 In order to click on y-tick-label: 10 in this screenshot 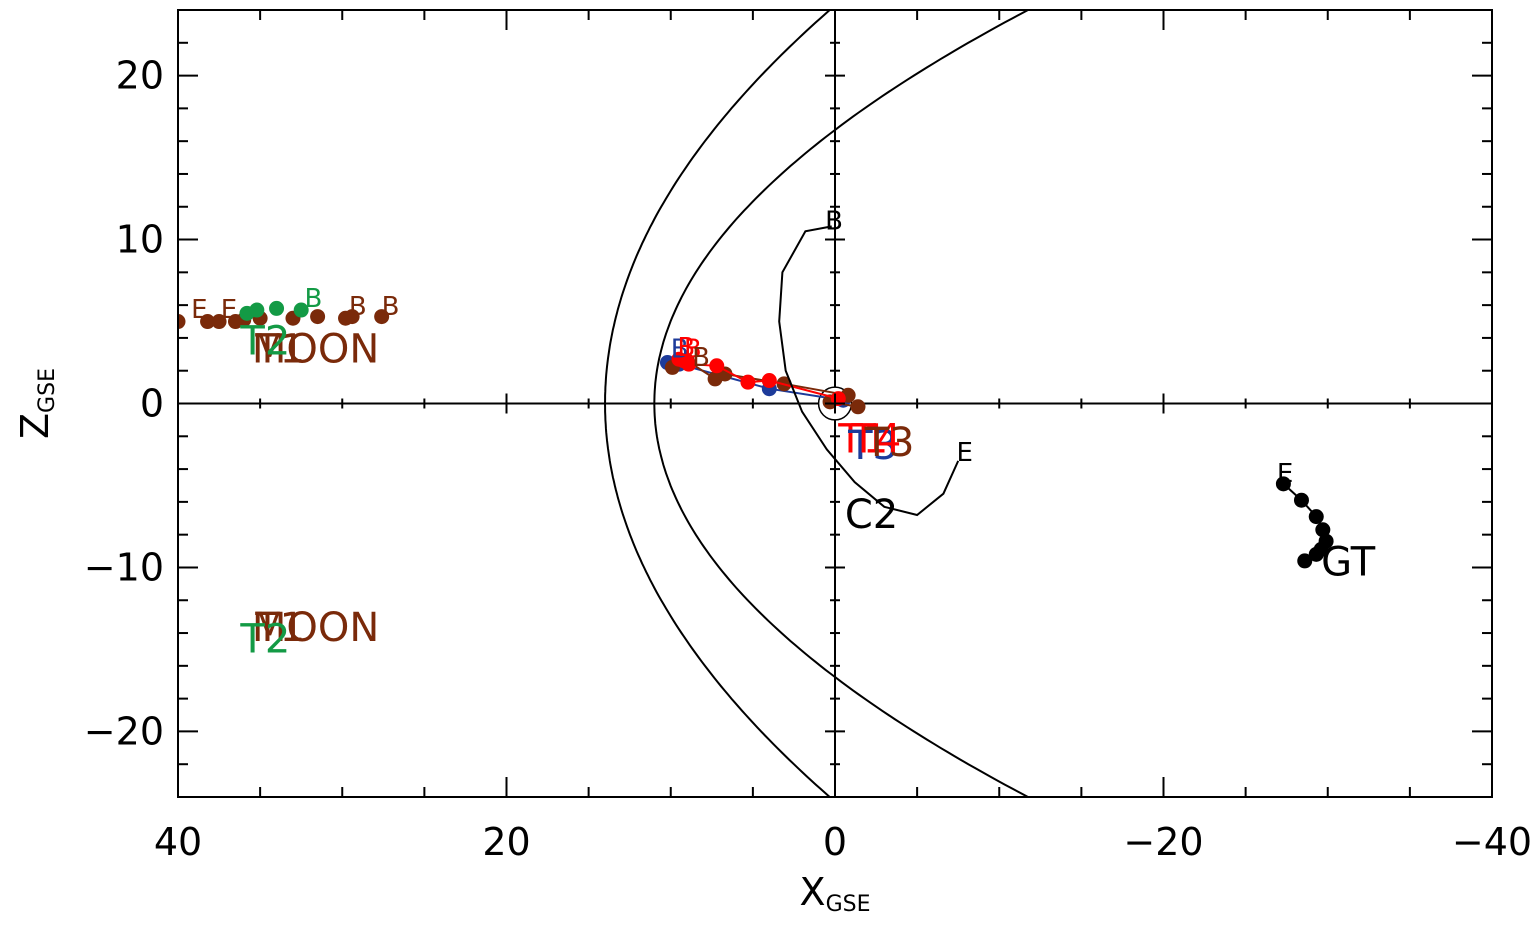, I will do `click(140, 240)`.